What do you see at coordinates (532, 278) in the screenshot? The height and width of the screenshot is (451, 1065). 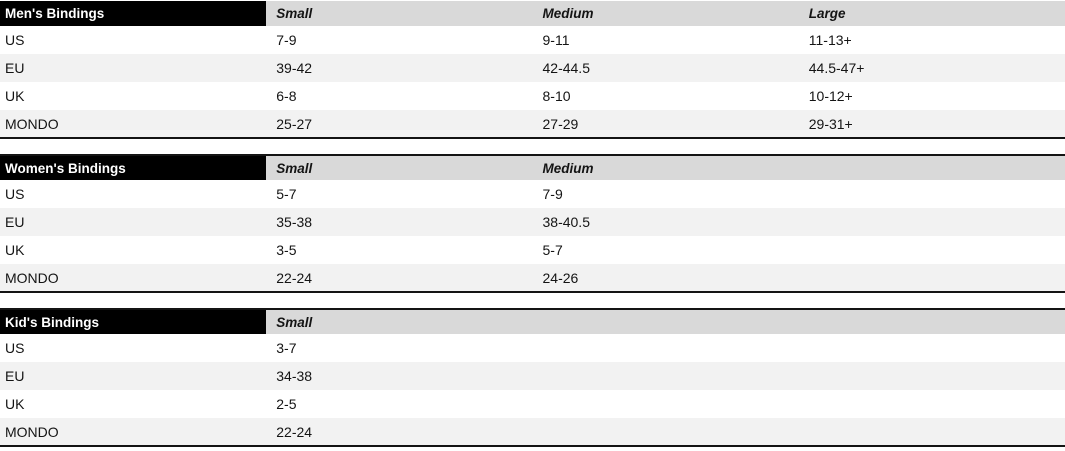 I see `table-row: MONDO 22-24 24-26` at bounding box center [532, 278].